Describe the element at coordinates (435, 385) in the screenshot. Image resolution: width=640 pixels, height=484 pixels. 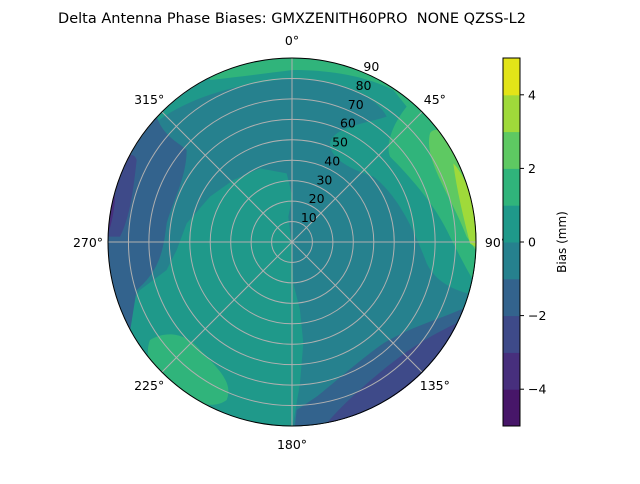
I see `angular-tick-label: 135°` at that location.